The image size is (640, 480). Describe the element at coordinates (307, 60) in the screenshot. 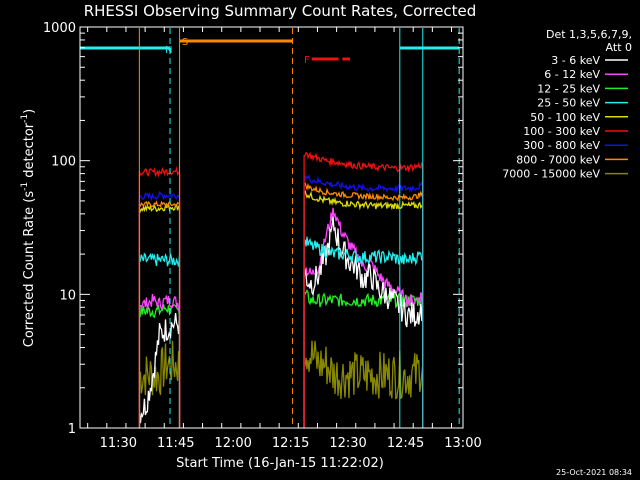

I see `flare-label: F` at that location.